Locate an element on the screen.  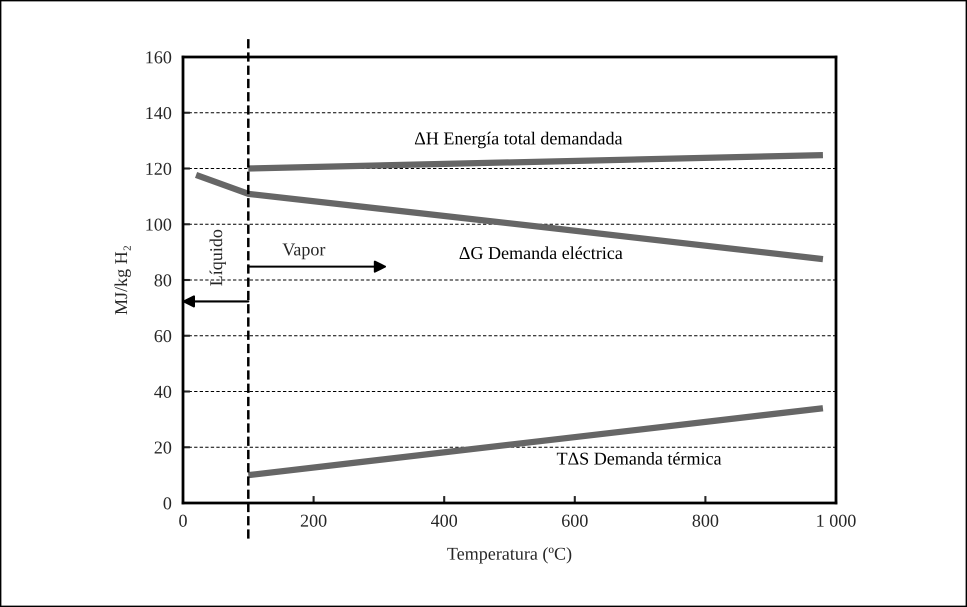
x-tick-label: 400 is located at coordinates (444, 520).